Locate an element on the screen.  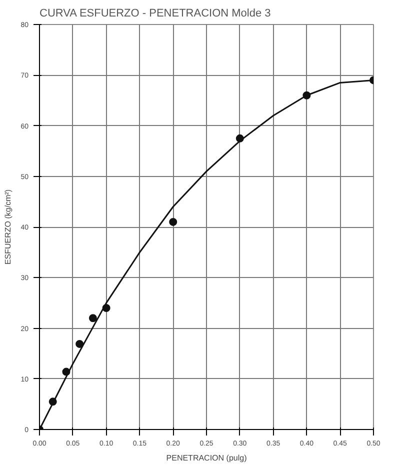
x-axis-title: PENETRACION (pulg) is located at coordinates (207, 458).